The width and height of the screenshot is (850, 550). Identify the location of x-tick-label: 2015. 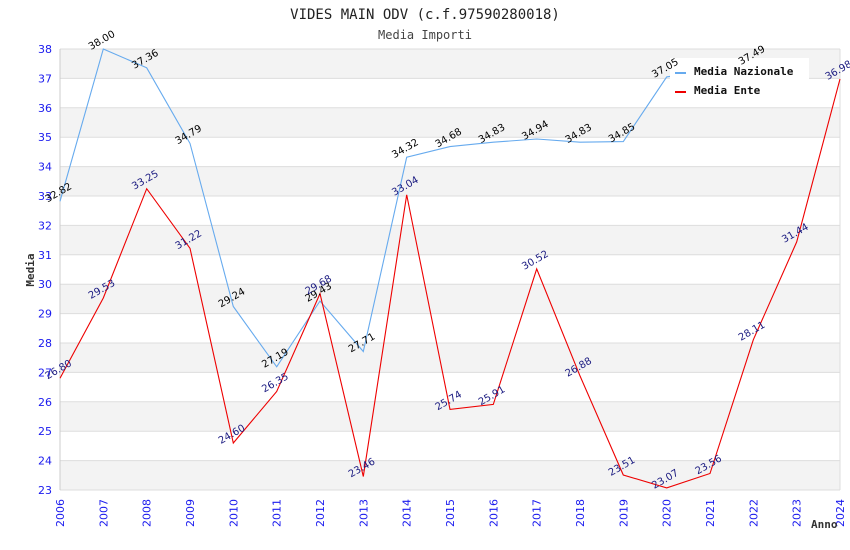
(450, 513).